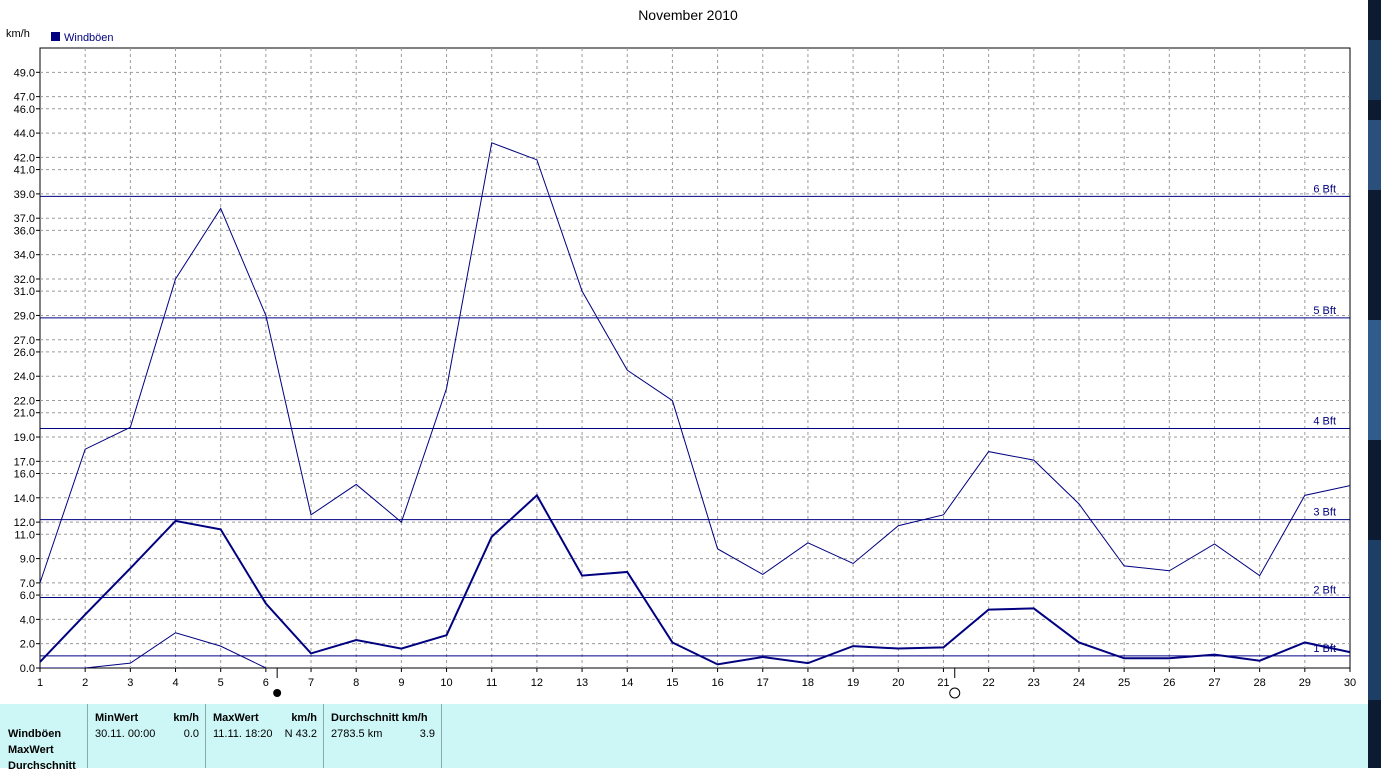  I want to click on max-header: MaxWert, so click(236, 718).